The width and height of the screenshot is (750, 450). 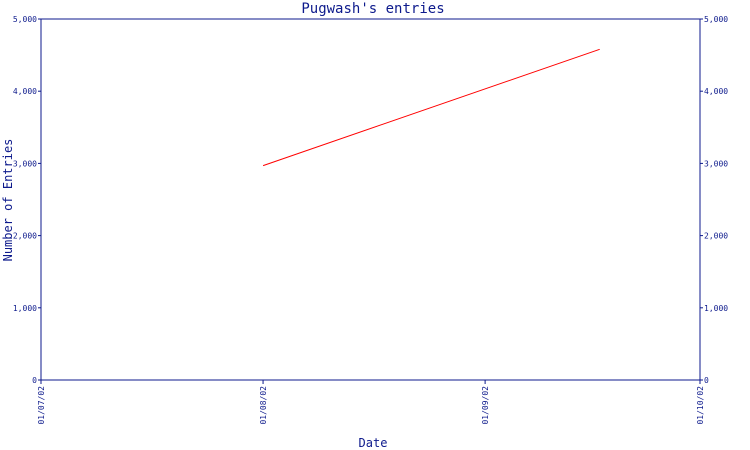 I want to click on y-tick-label-right: 2,000, so click(x=716, y=236).